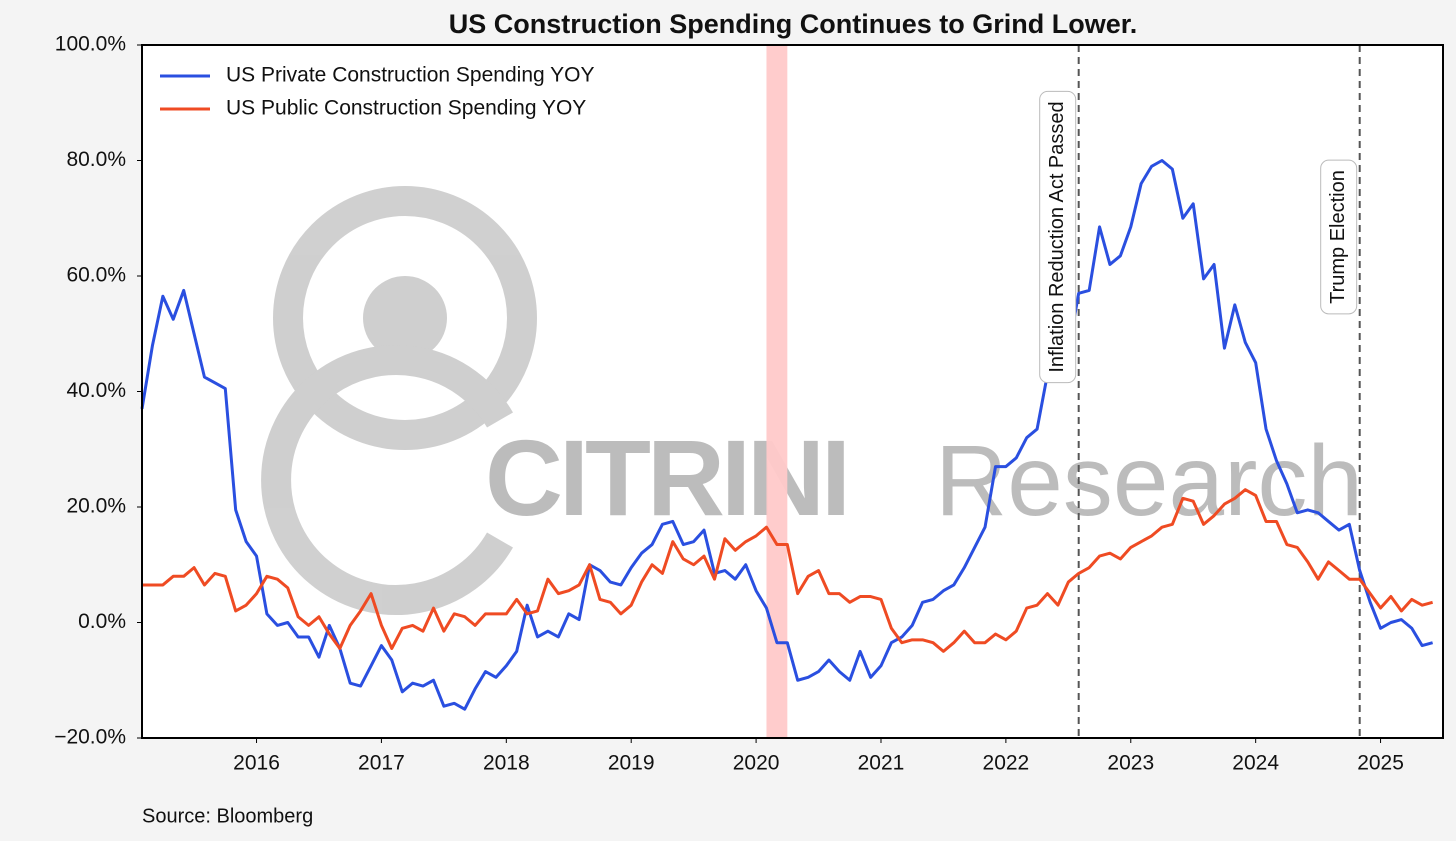 This screenshot has height=841, width=1456. I want to click on y-tick-label: 40.0%, so click(96, 390).